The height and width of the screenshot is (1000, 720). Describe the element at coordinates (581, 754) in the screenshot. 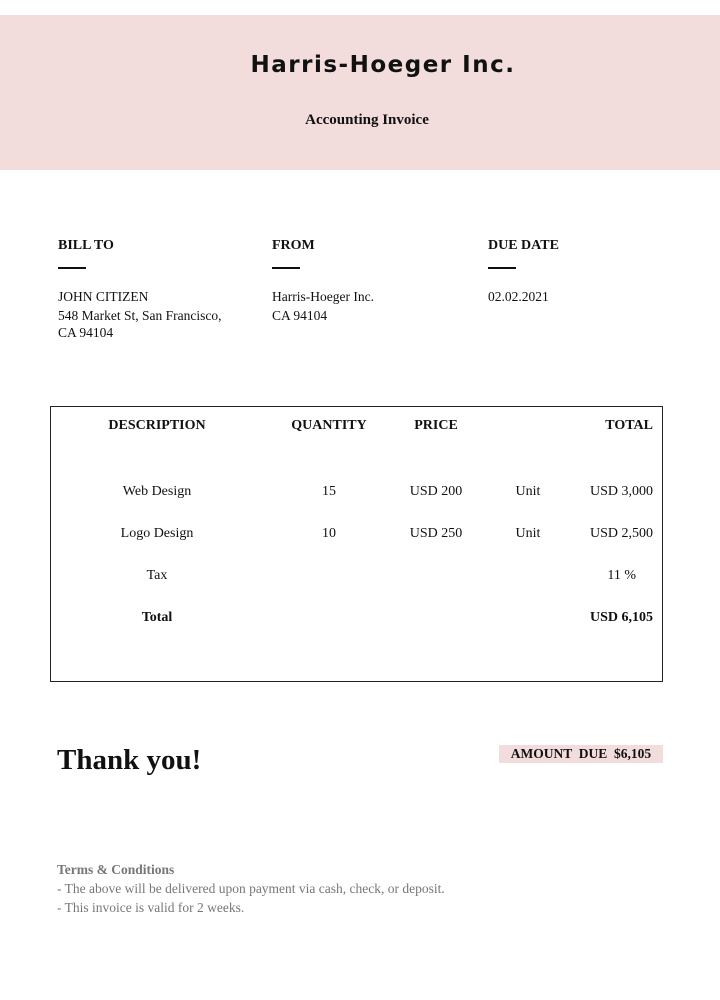

I see `amount-due-badge: AMOUNT DUE $6,105` at that location.